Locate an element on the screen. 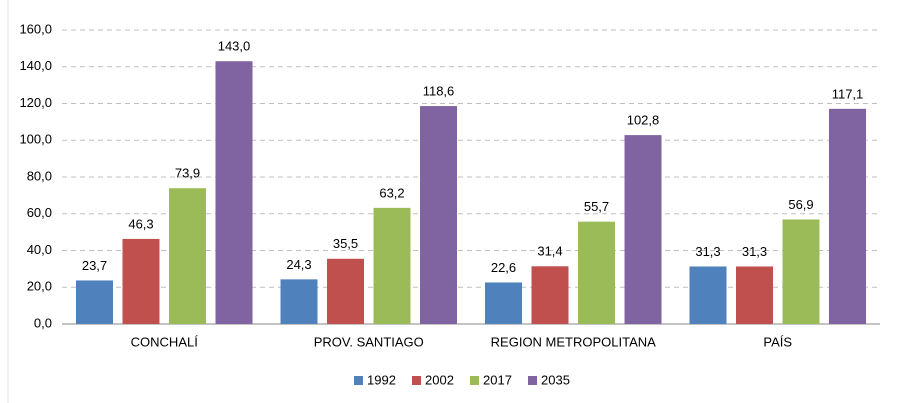 The width and height of the screenshot is (898, 403). y-tick-label: 120,0 is located at coordinates (35, 102).